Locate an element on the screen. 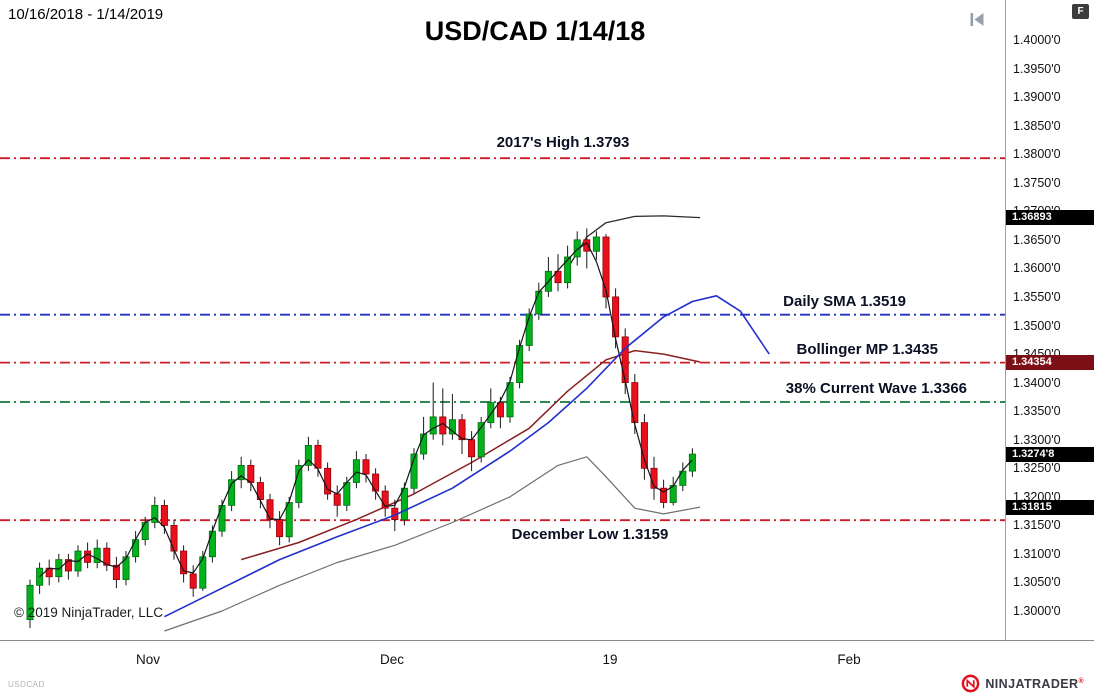 The width and height of the screenshot is (1094, 695). price-tick: 1.3900'0 is located at coordinates (1037, 97).